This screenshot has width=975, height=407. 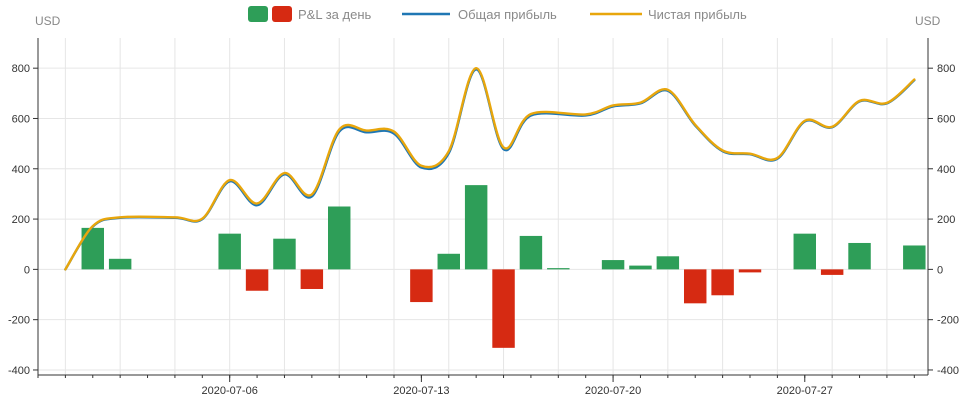 What do you see at coordinates (613, 391) in the screenshot?
I see `x-tick-label: 2020-07-20` at bounding box center [613, 391].